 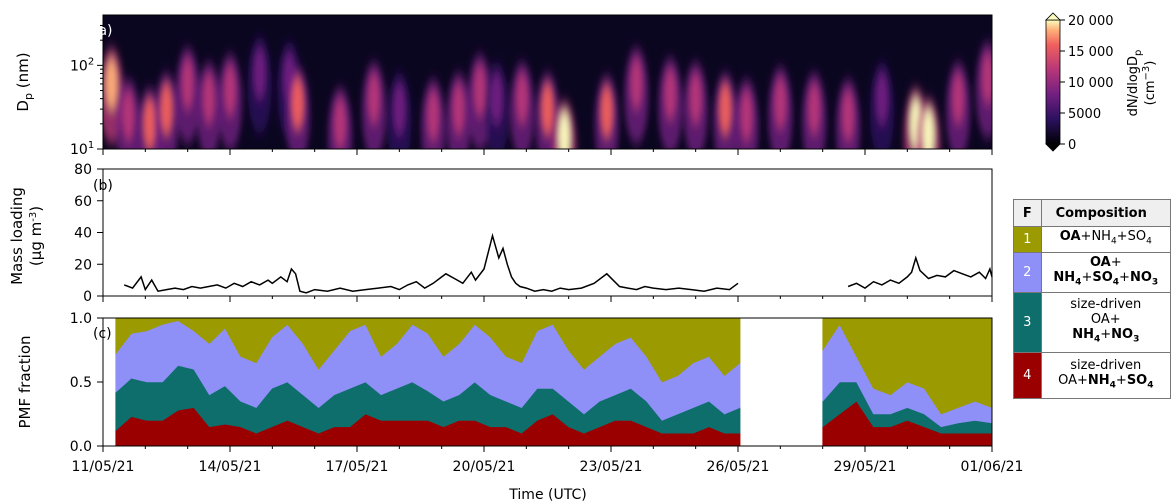 What do you see at coordinates (83, 202) in the screenshot?
I see `b-y-tick-label: 60` at bounding box center [83, 202].